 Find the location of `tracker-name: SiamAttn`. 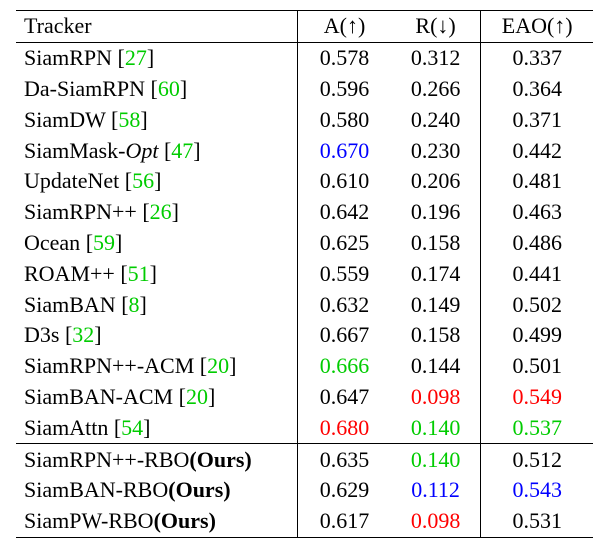

tracker-name: SiamAttn is located at coordinates (66, 427).